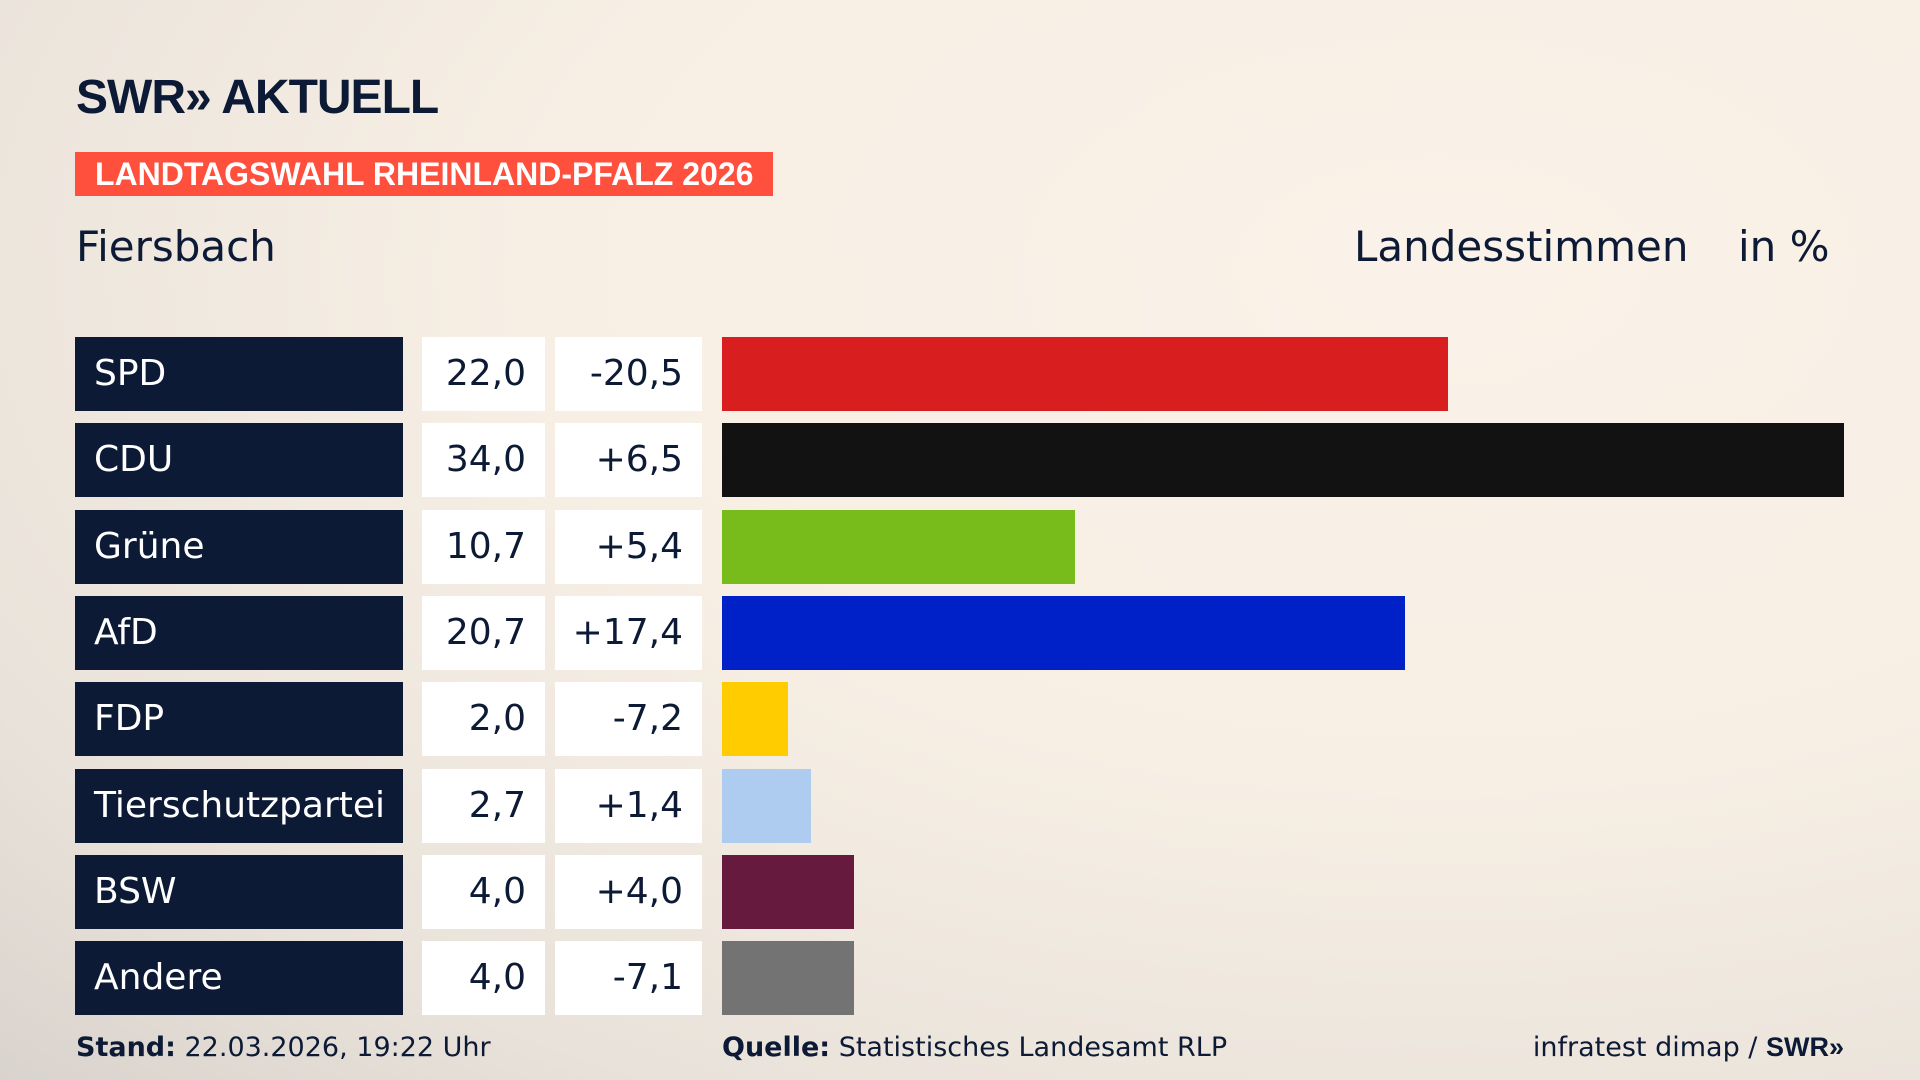 This screenshot has height=1080, width=1920. Describe the element at coordinates (1521, 246) in the screenshot. I see `vote-type-label: Landesstimmen` at that location.